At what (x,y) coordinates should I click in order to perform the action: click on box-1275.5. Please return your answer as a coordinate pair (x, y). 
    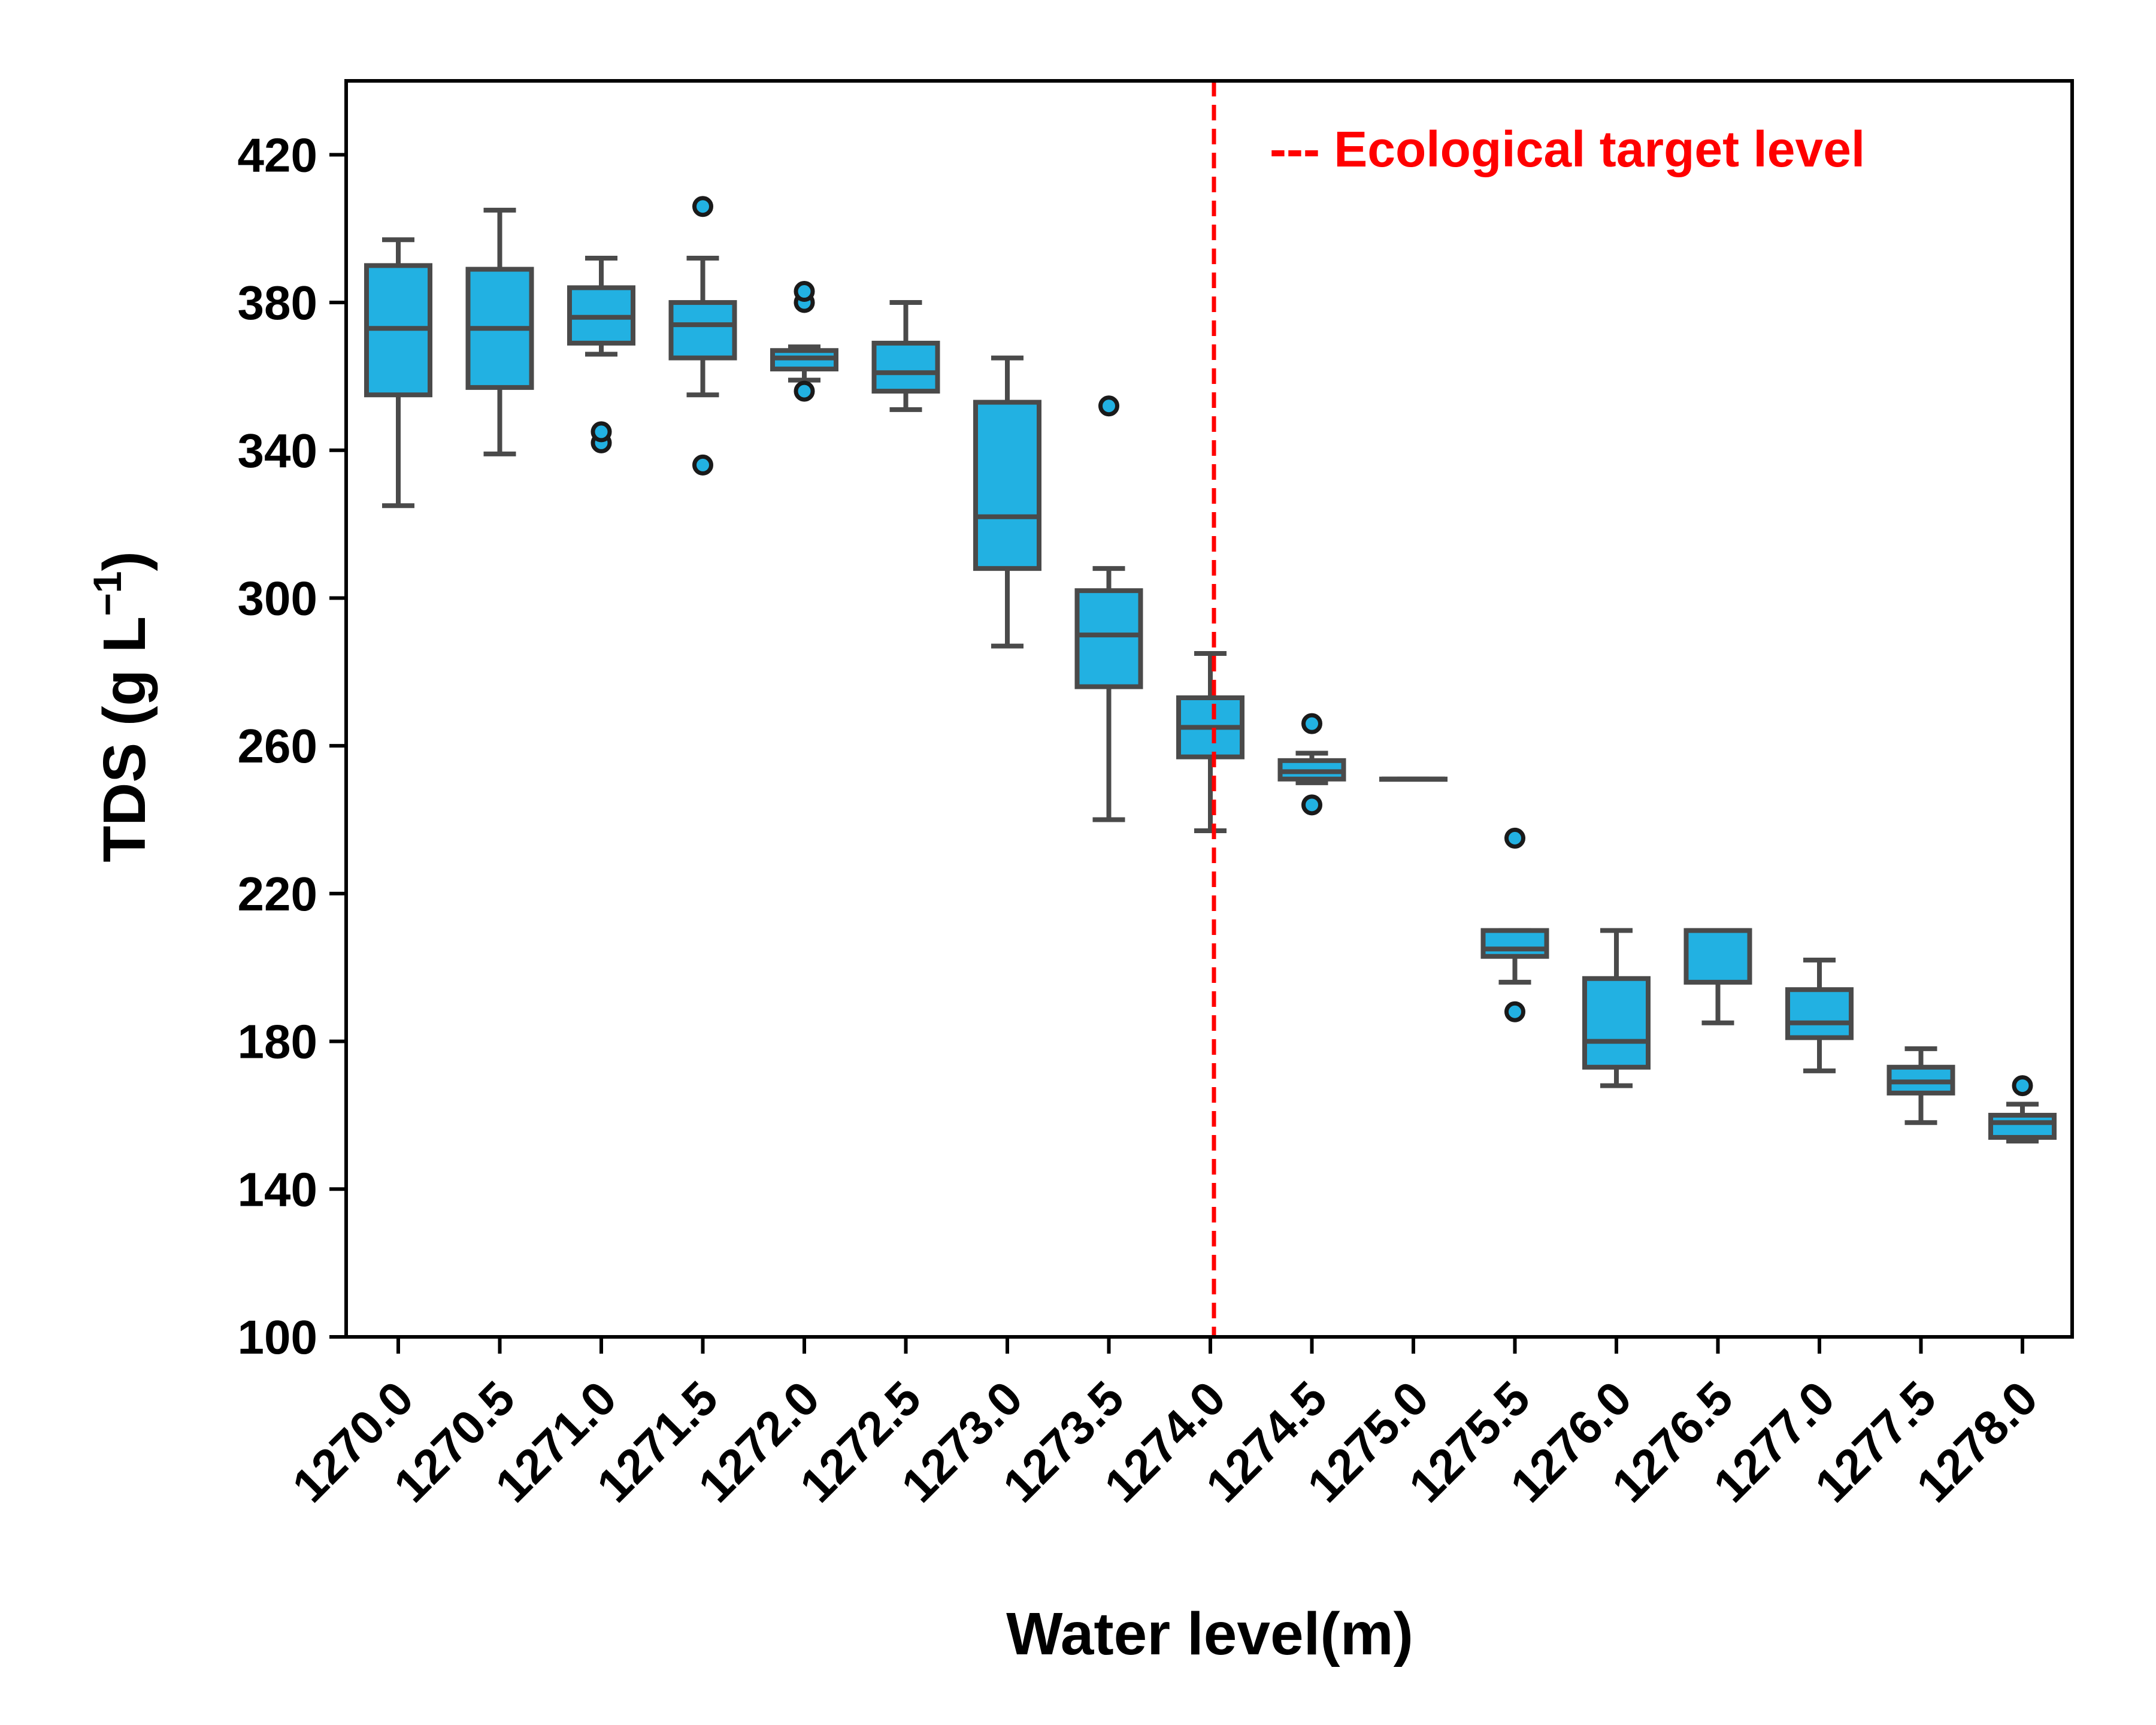
    Looking at the image, I should click on (1515, 925).